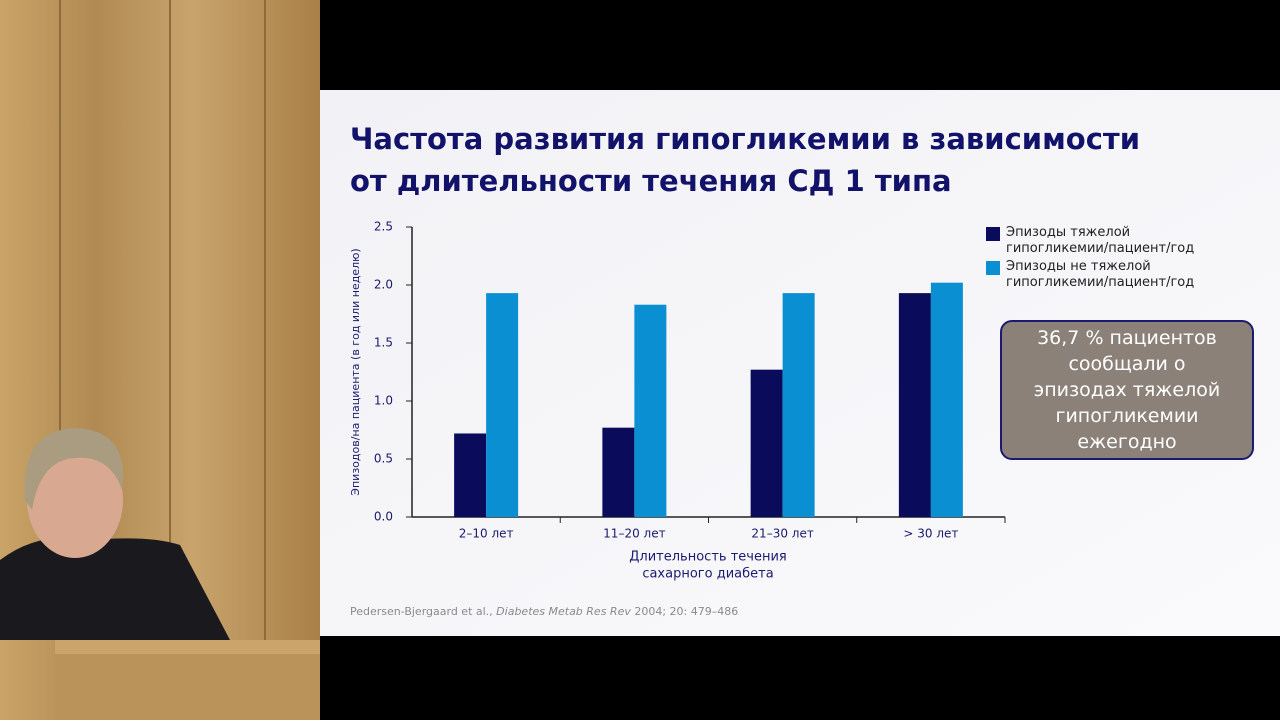 The image size is (1280, 720). I want to click on x-axis-label: сахарного диабета, so click(707, 574).